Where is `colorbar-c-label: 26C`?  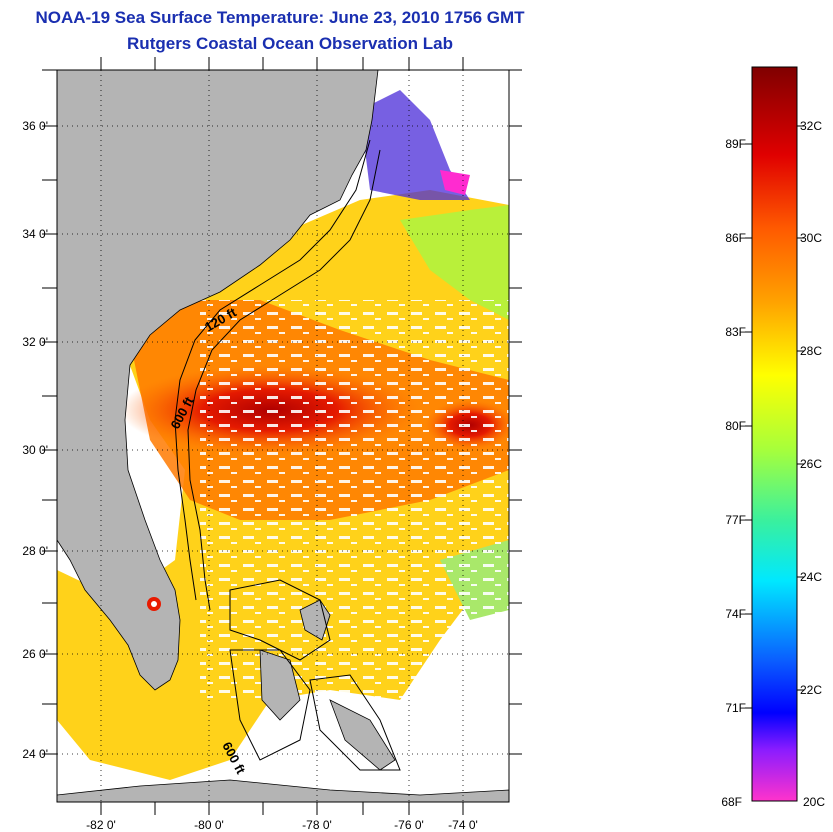
colorbar-c-label: 26C is located at coordinates (811, 464).